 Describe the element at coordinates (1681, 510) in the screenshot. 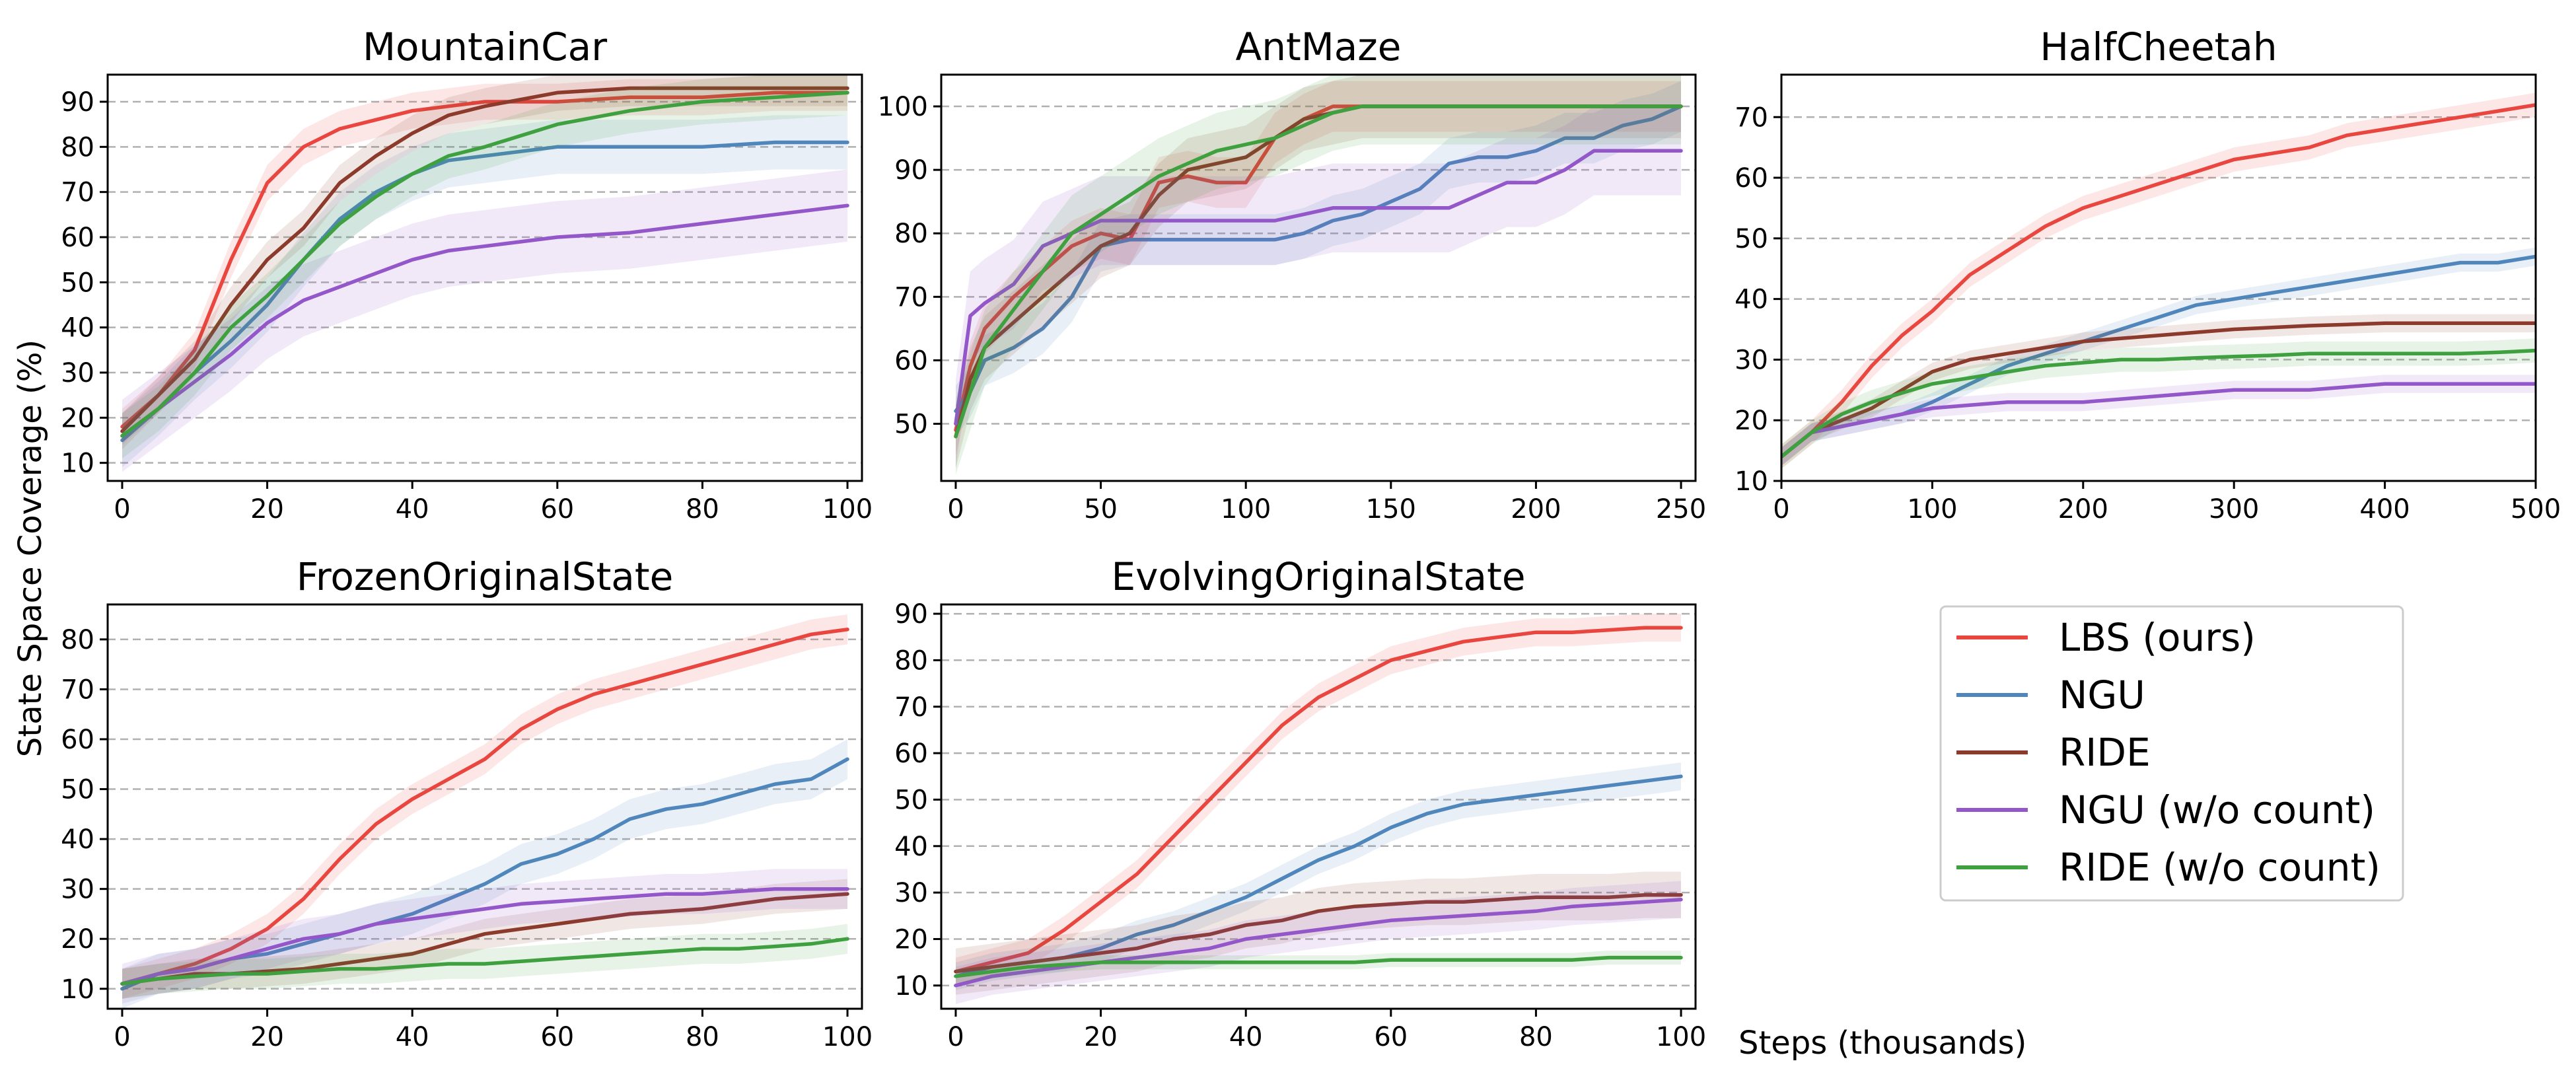

I see `x-tick-label: 250` at that location.